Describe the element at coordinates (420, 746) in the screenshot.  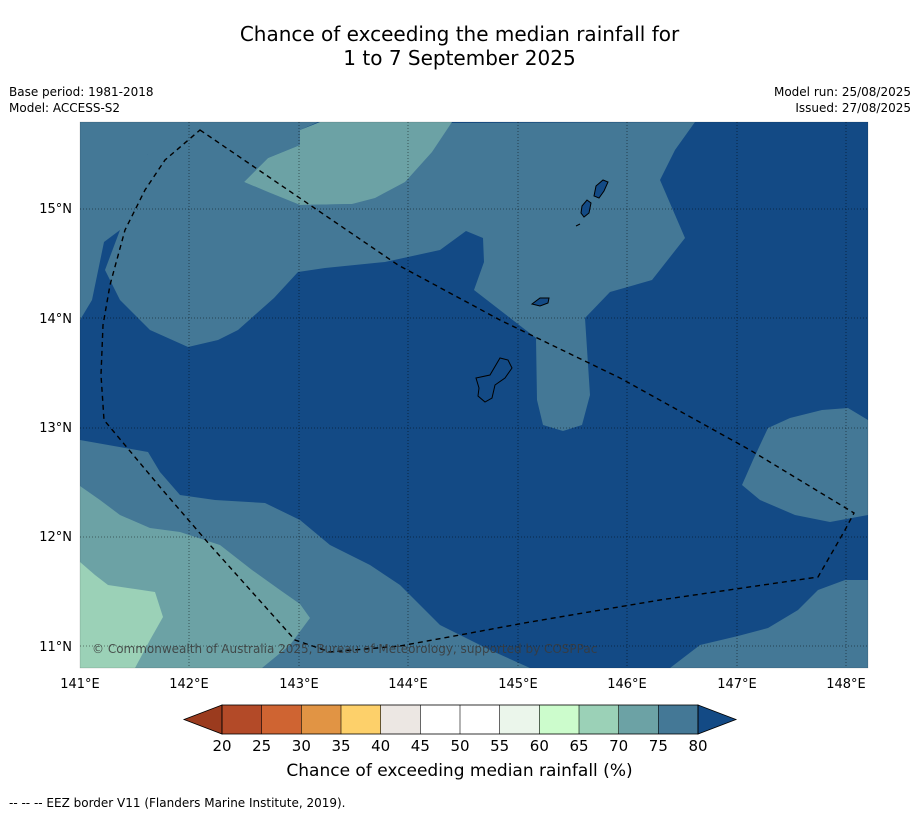
I see `colorbar-tick-label: 45` at that location.